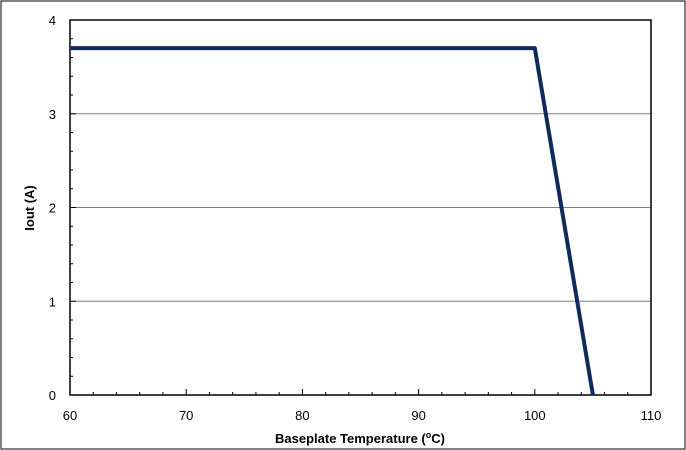  I want to click on y-tick-label-2: 2, so click(52, 208).